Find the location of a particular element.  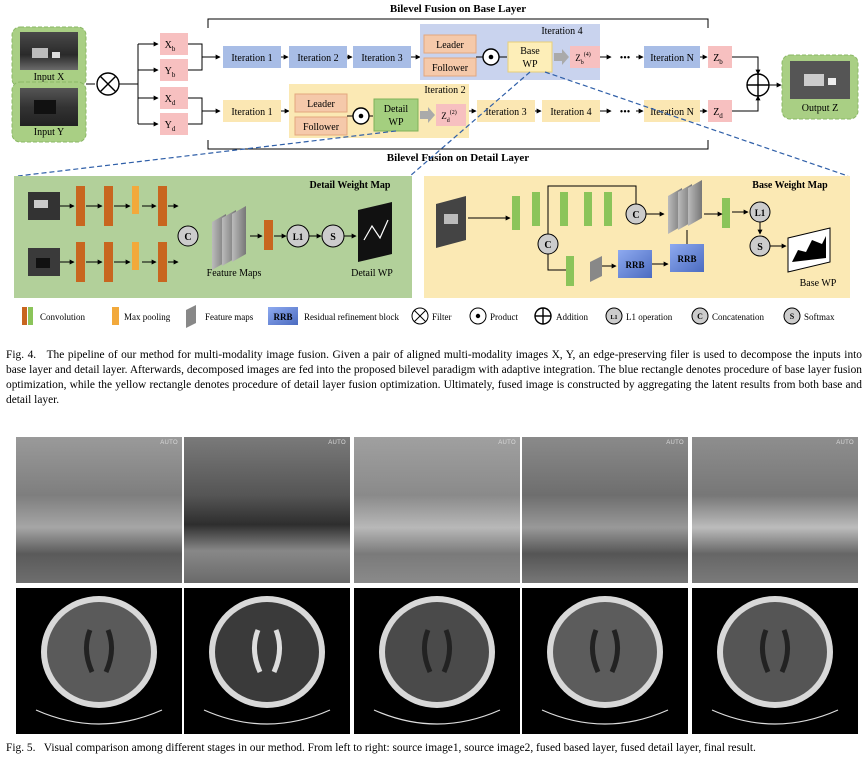

svg-text: Addition is located at coordinates (572, 317).